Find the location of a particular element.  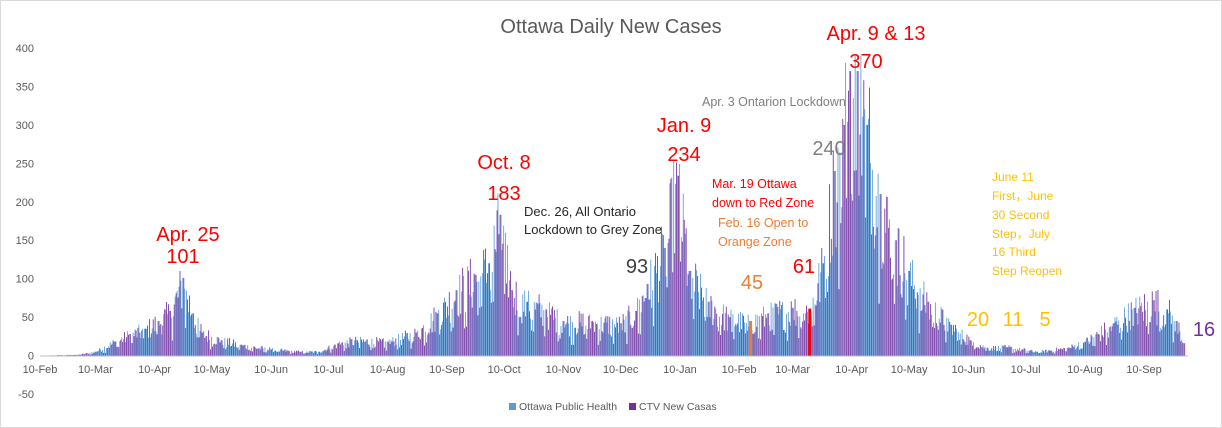

y-tick-label: -50 is located at coordinates (26, 395).